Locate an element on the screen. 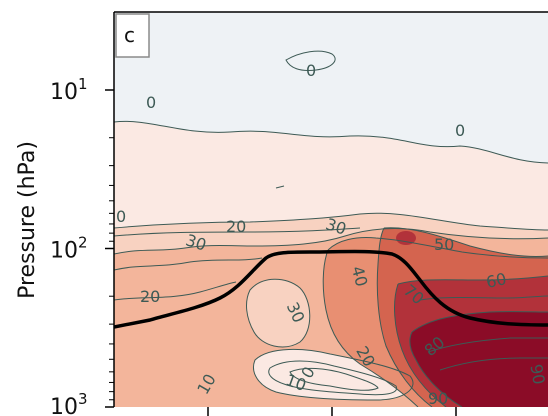 This screenshot has height=416, width=548. x-axis is located at coordinates (332, 411).